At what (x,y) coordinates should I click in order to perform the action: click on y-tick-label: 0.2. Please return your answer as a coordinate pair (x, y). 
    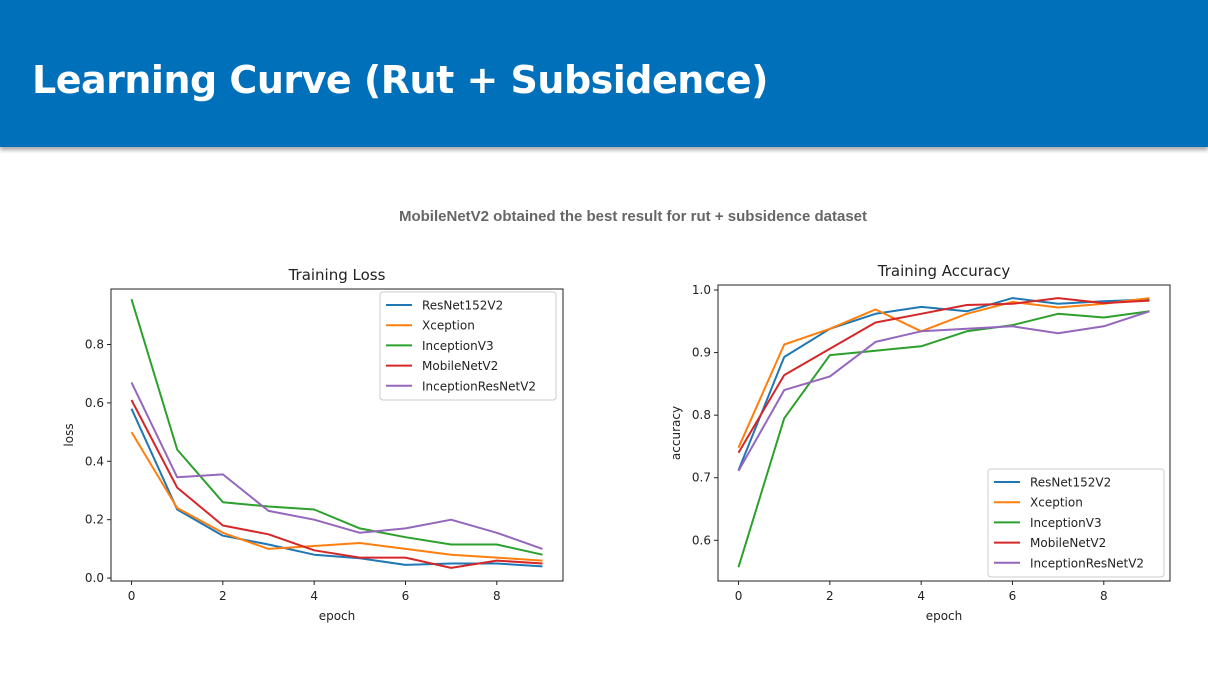
    Looking at the image, I should click on (94, 520).